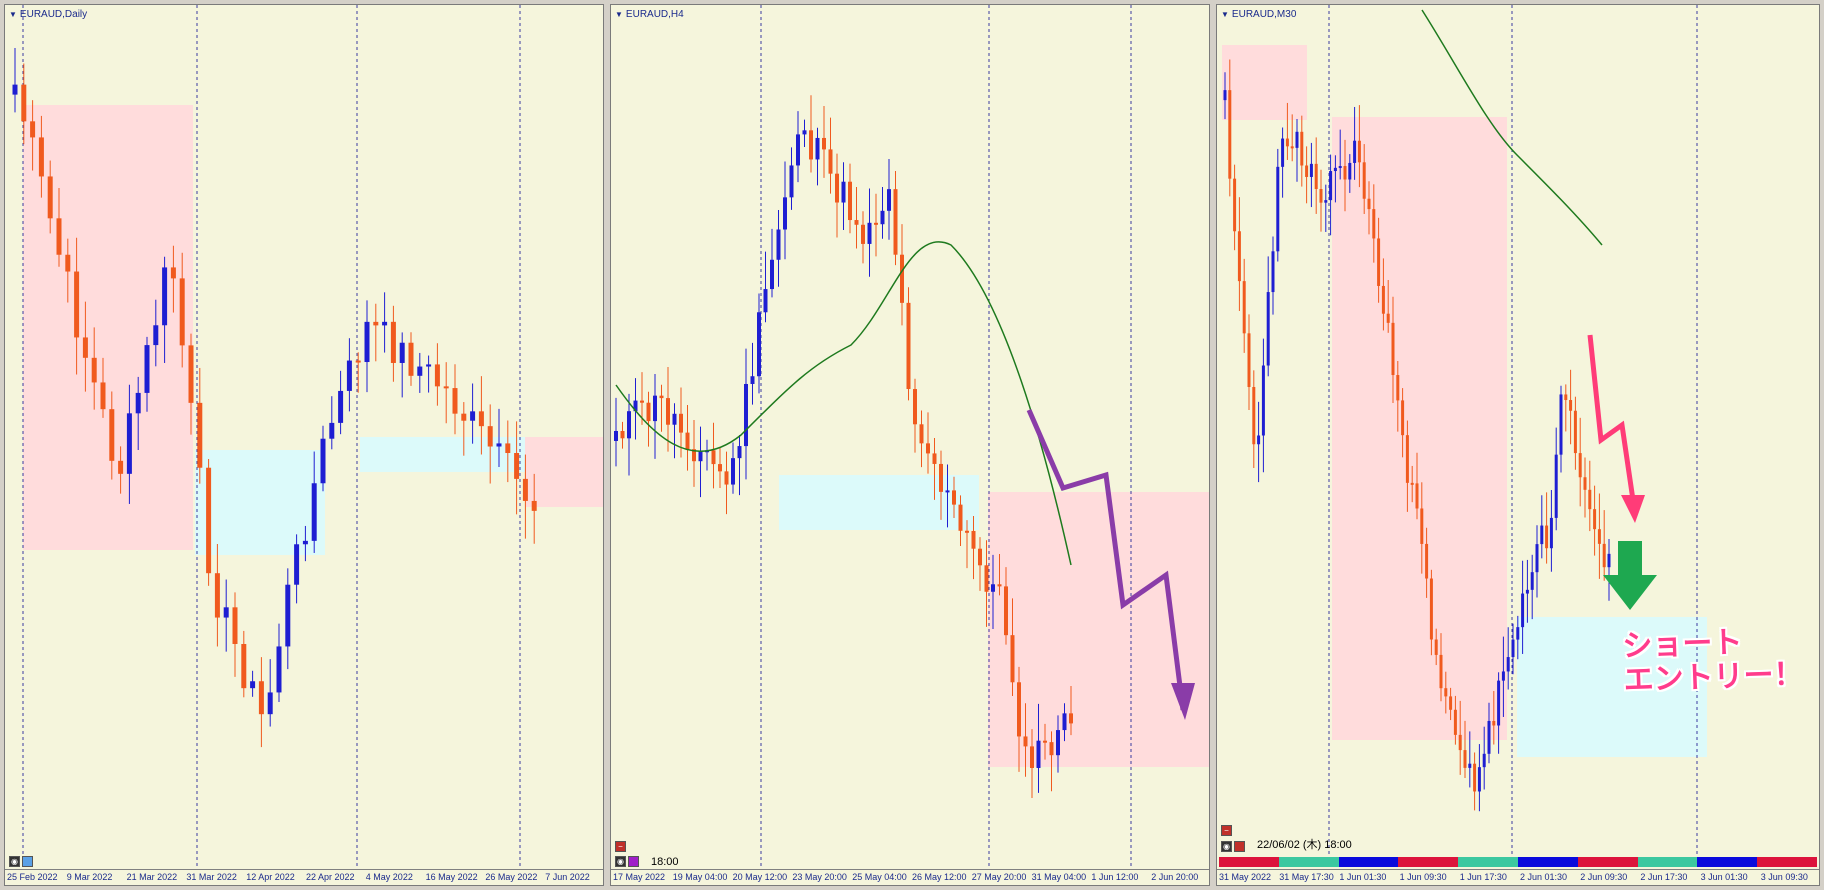 This screenshot has width=1824, height=890. Describe the element at coordinates (330, 877) in the screenshot. I see `date-tick-label: 22 Apr 2022` at that location.